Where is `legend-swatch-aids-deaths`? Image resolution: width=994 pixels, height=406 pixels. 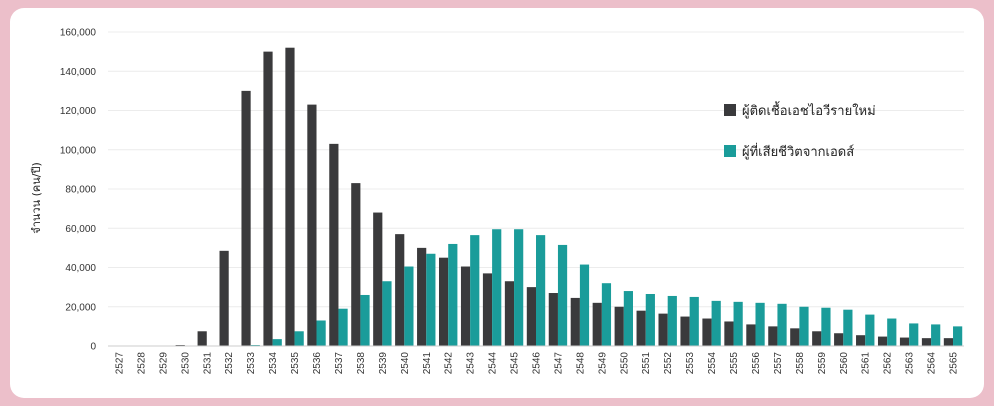
legend-swatch-aids-deaths is located at coordinates (730, 151).